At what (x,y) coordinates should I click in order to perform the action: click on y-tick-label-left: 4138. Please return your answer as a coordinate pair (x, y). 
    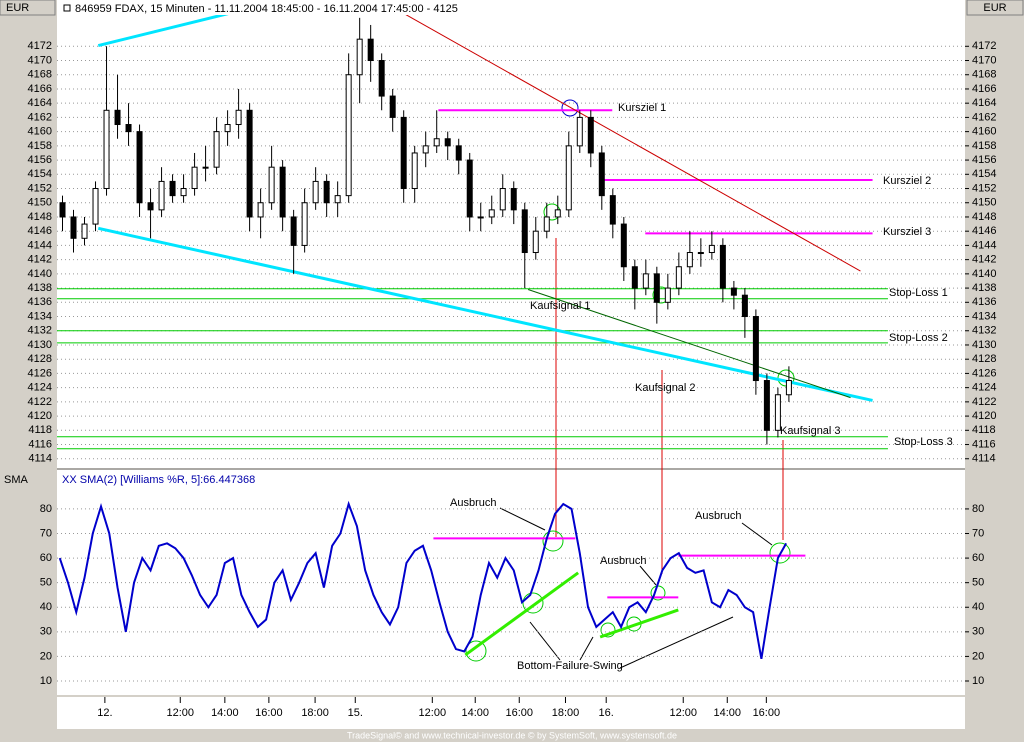
    Looking at the image, I should click on (40, 288).